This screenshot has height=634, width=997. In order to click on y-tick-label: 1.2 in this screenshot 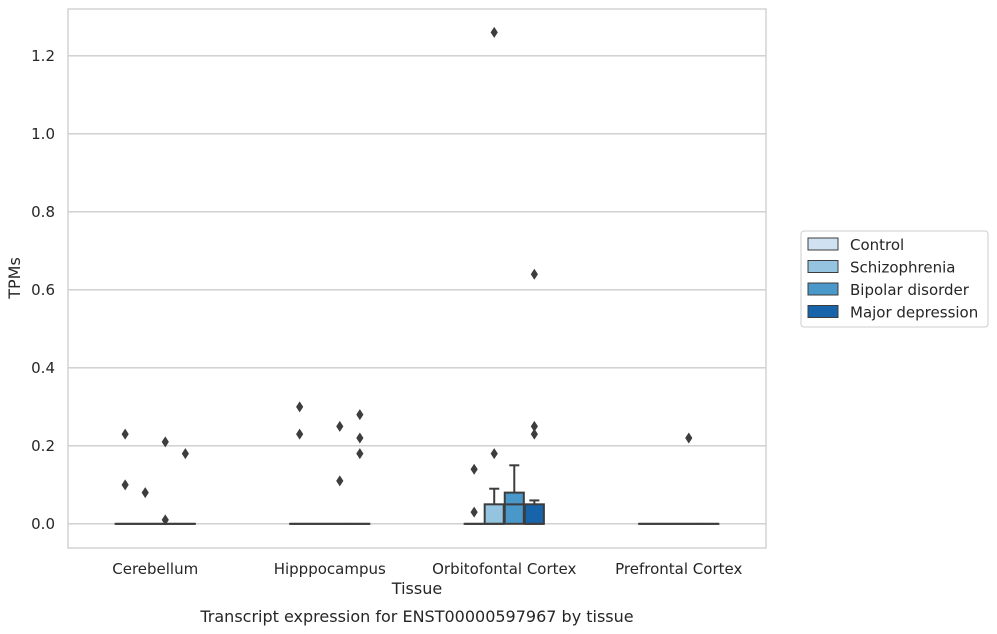, I will do `click(43, 56)`.